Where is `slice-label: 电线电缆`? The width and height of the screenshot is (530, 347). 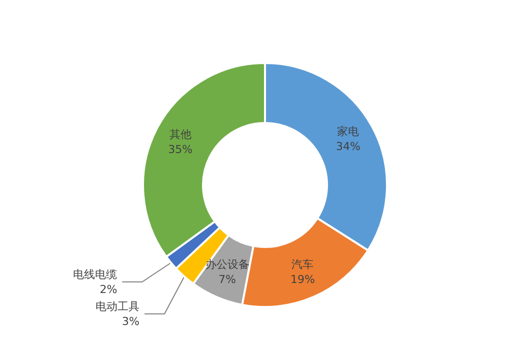 slice-label: 电线电缆 is located at coordinates (95, 274).